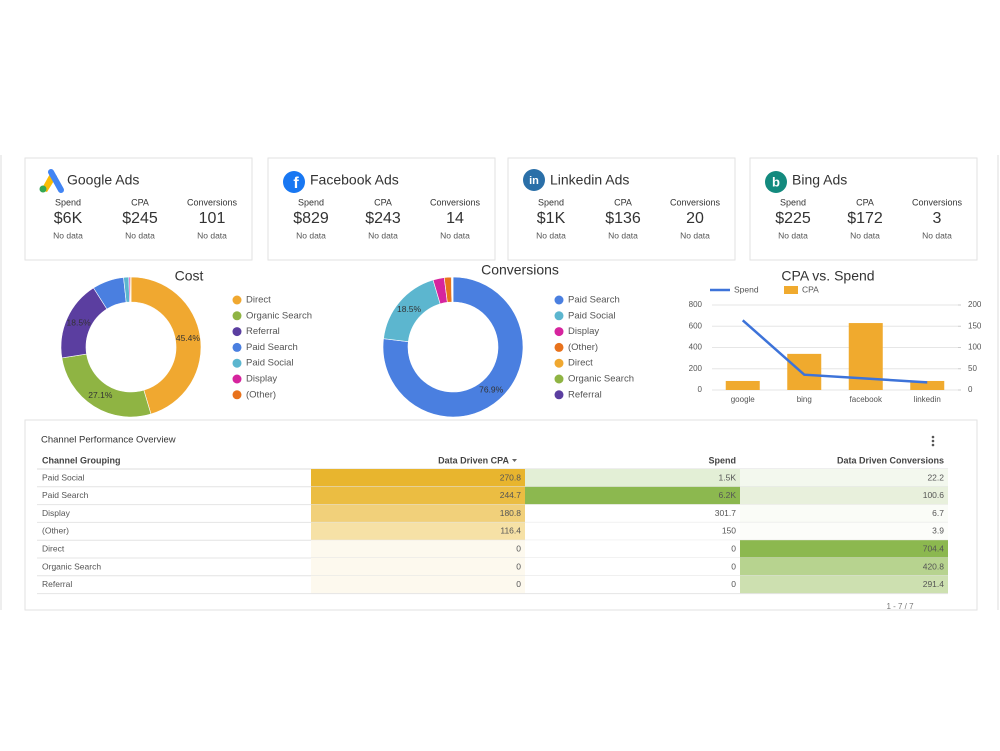  I want to click on metric-value: 14, so click(455, 218).